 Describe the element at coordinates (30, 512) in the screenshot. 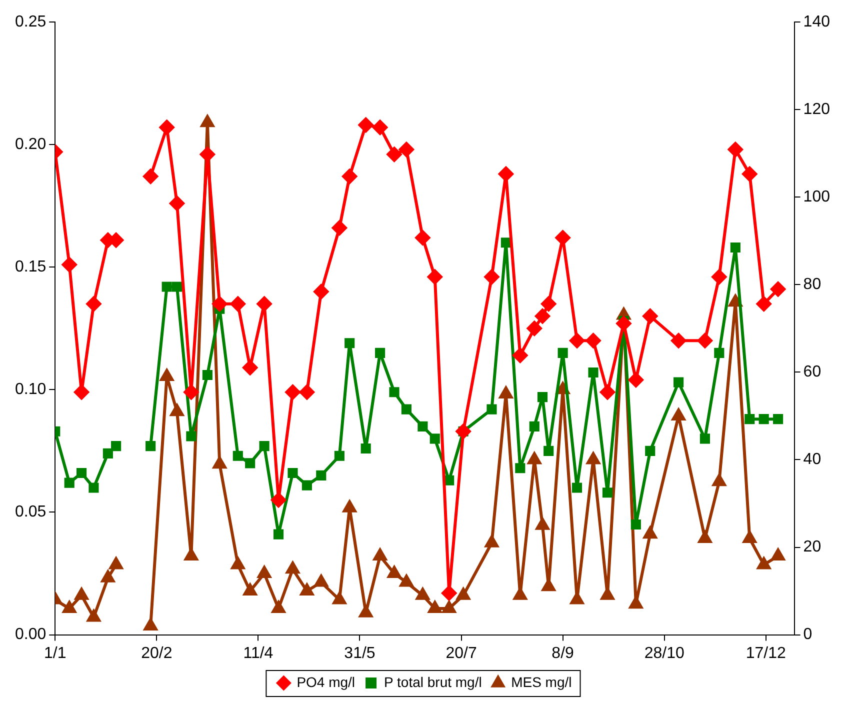

I see `y-tick-label: 0.05` at that location.